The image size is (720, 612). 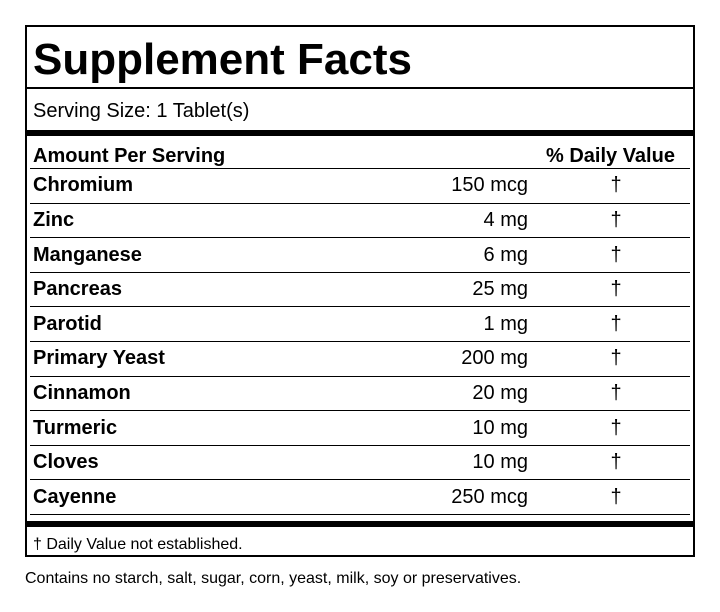 What do you see at coordinates (54, 219) in the screenshot?
I see `nutrient-name: Zinc` at bounding box center [54, 219].